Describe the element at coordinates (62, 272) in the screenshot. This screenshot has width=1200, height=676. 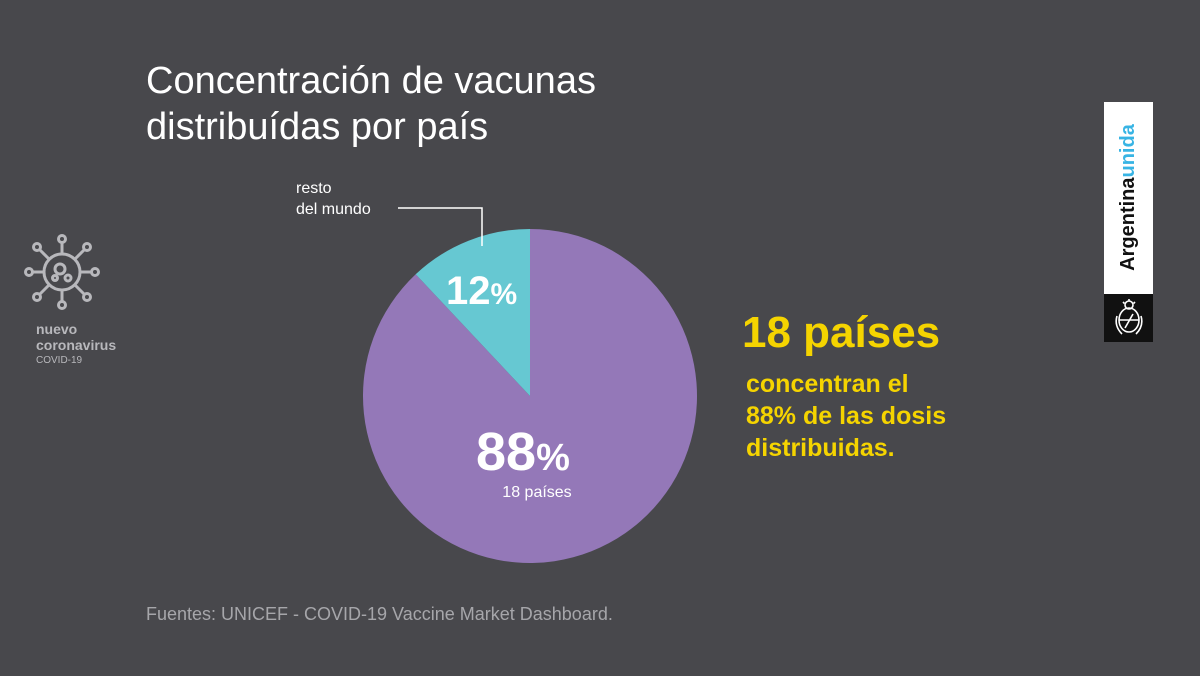
I see `virus-icon` at that location.